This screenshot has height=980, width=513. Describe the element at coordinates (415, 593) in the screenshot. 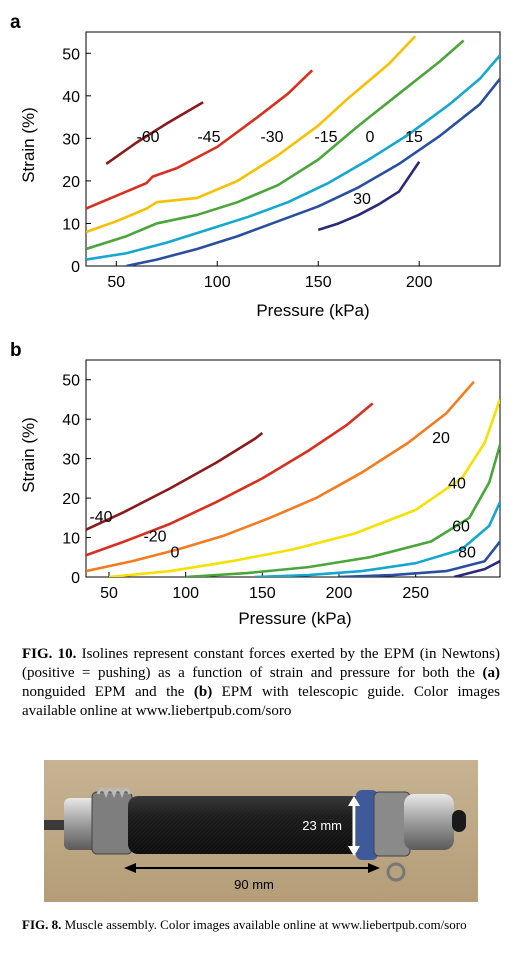

I see `x-tick-label: 250` at that location.